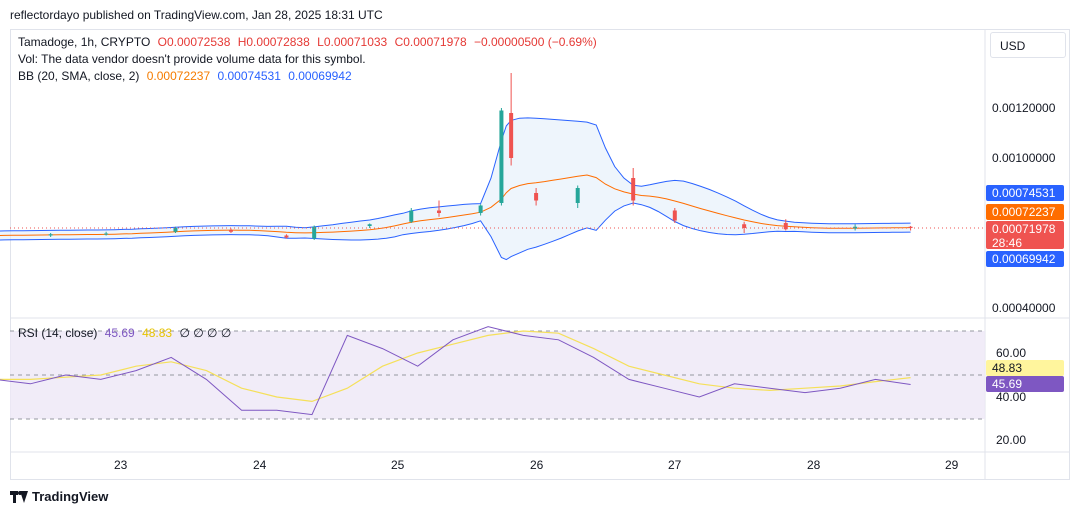  Describe the element at coordinates (352, 42) in the screenshot. I see `legend-low: L0.00071033` at that location.